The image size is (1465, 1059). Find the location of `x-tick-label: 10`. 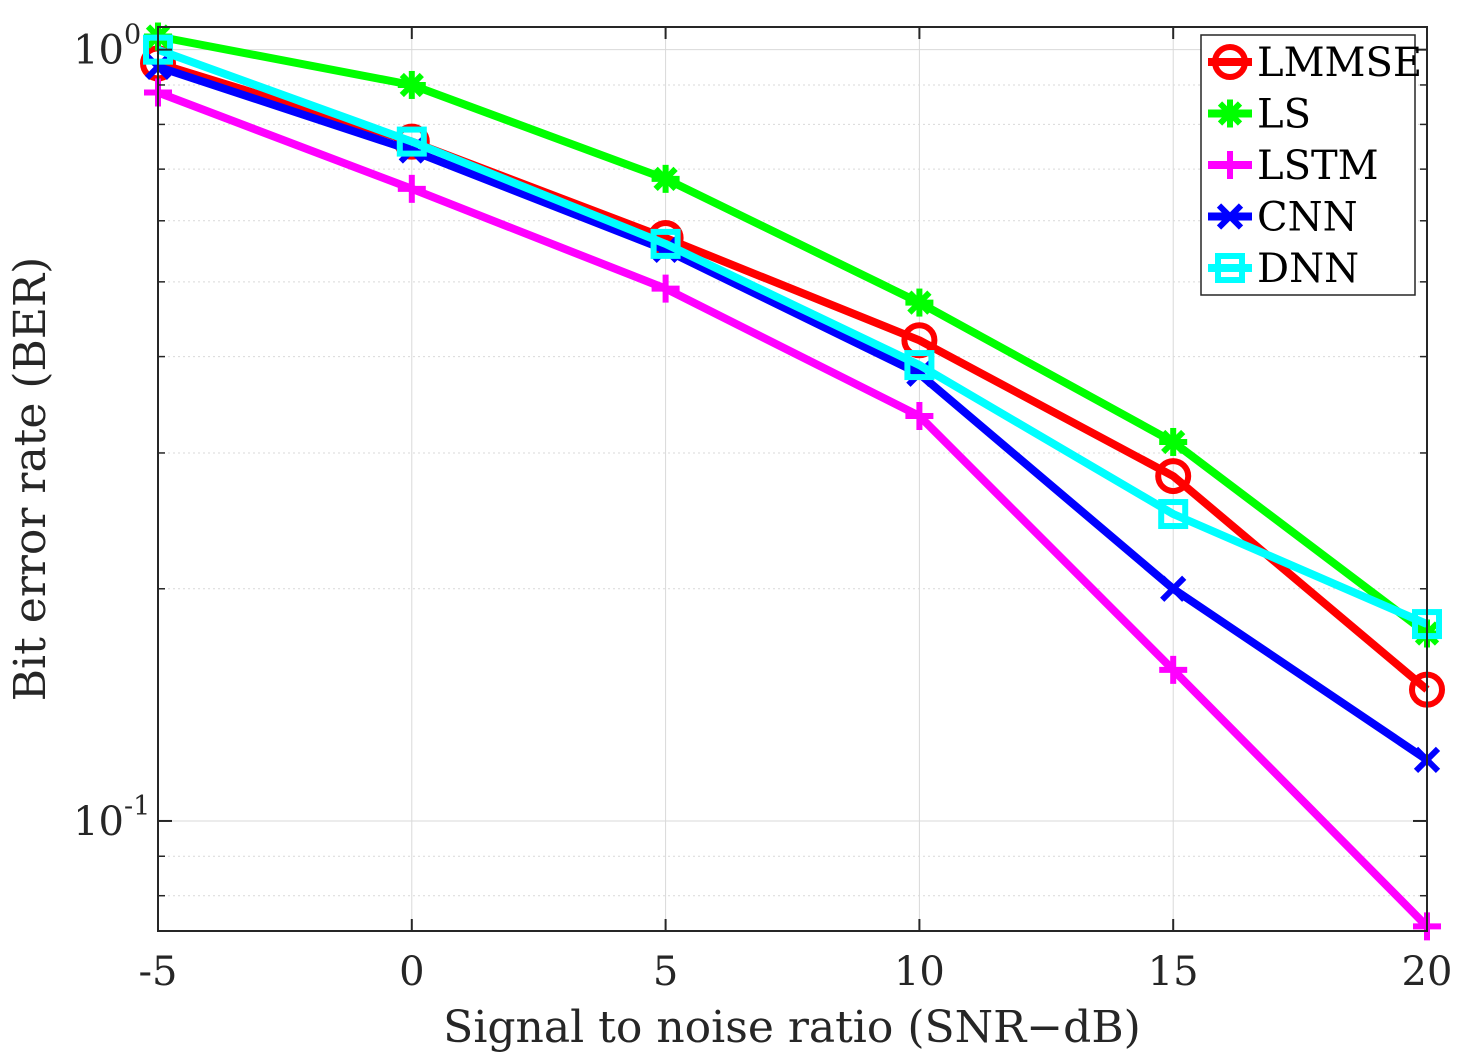

x-tick-label: 10 is located at coordinates (919, 972).